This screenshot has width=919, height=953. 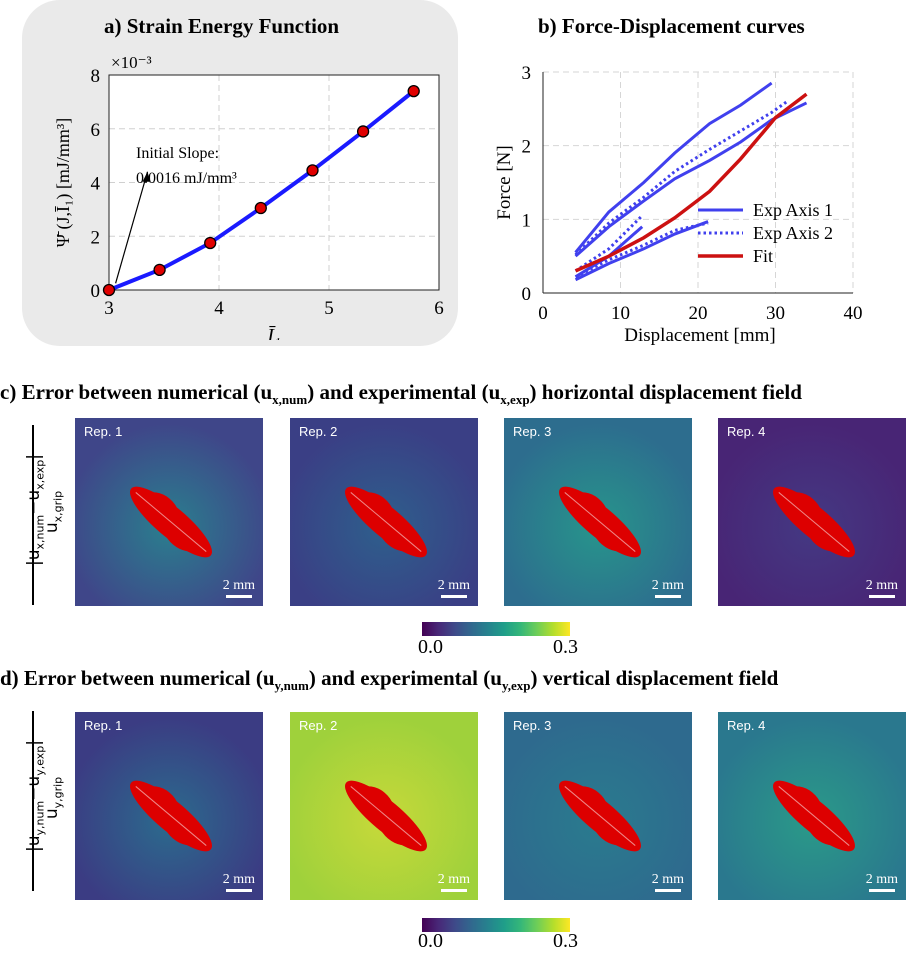 I want to click on c-tile-rep-2: Rep. 2 2 mm, so click(x=384, y=512).